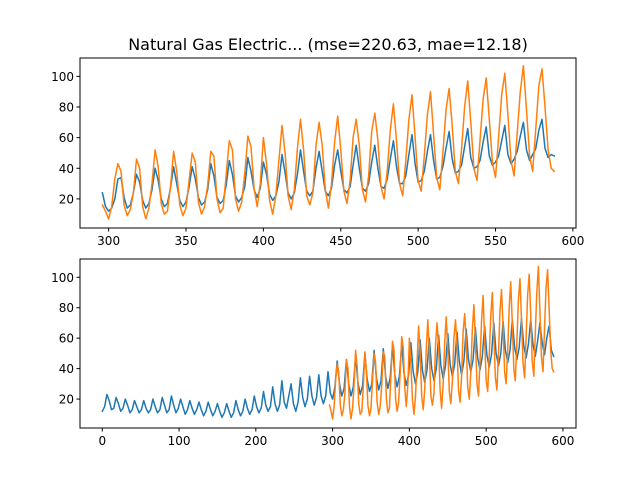 Image resolution: width=640 pixels, height=480 pixels. What do you see at coordinates (495, 241) in the screenshot?
I see `top-x-tick-label: 550` at bounding box center [495, 241].